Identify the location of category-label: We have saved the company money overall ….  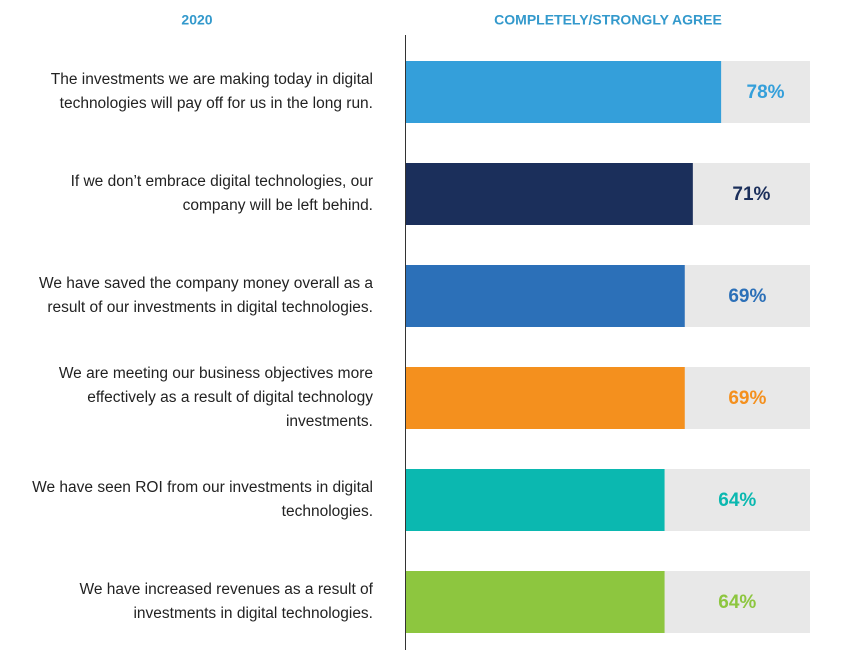
(205, 295).